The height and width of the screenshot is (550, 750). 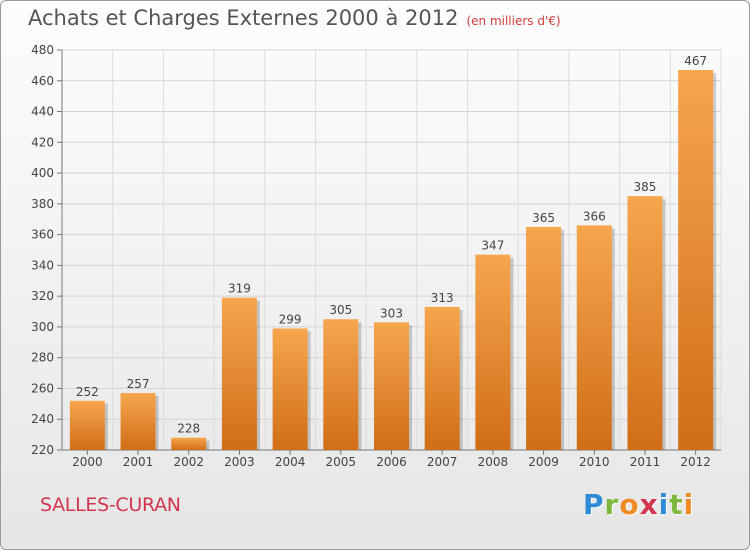 What do you see at coordinates (42, 81) in the screenshot?
I see `y-tick-label: 460` at bounding box center [42, 81].